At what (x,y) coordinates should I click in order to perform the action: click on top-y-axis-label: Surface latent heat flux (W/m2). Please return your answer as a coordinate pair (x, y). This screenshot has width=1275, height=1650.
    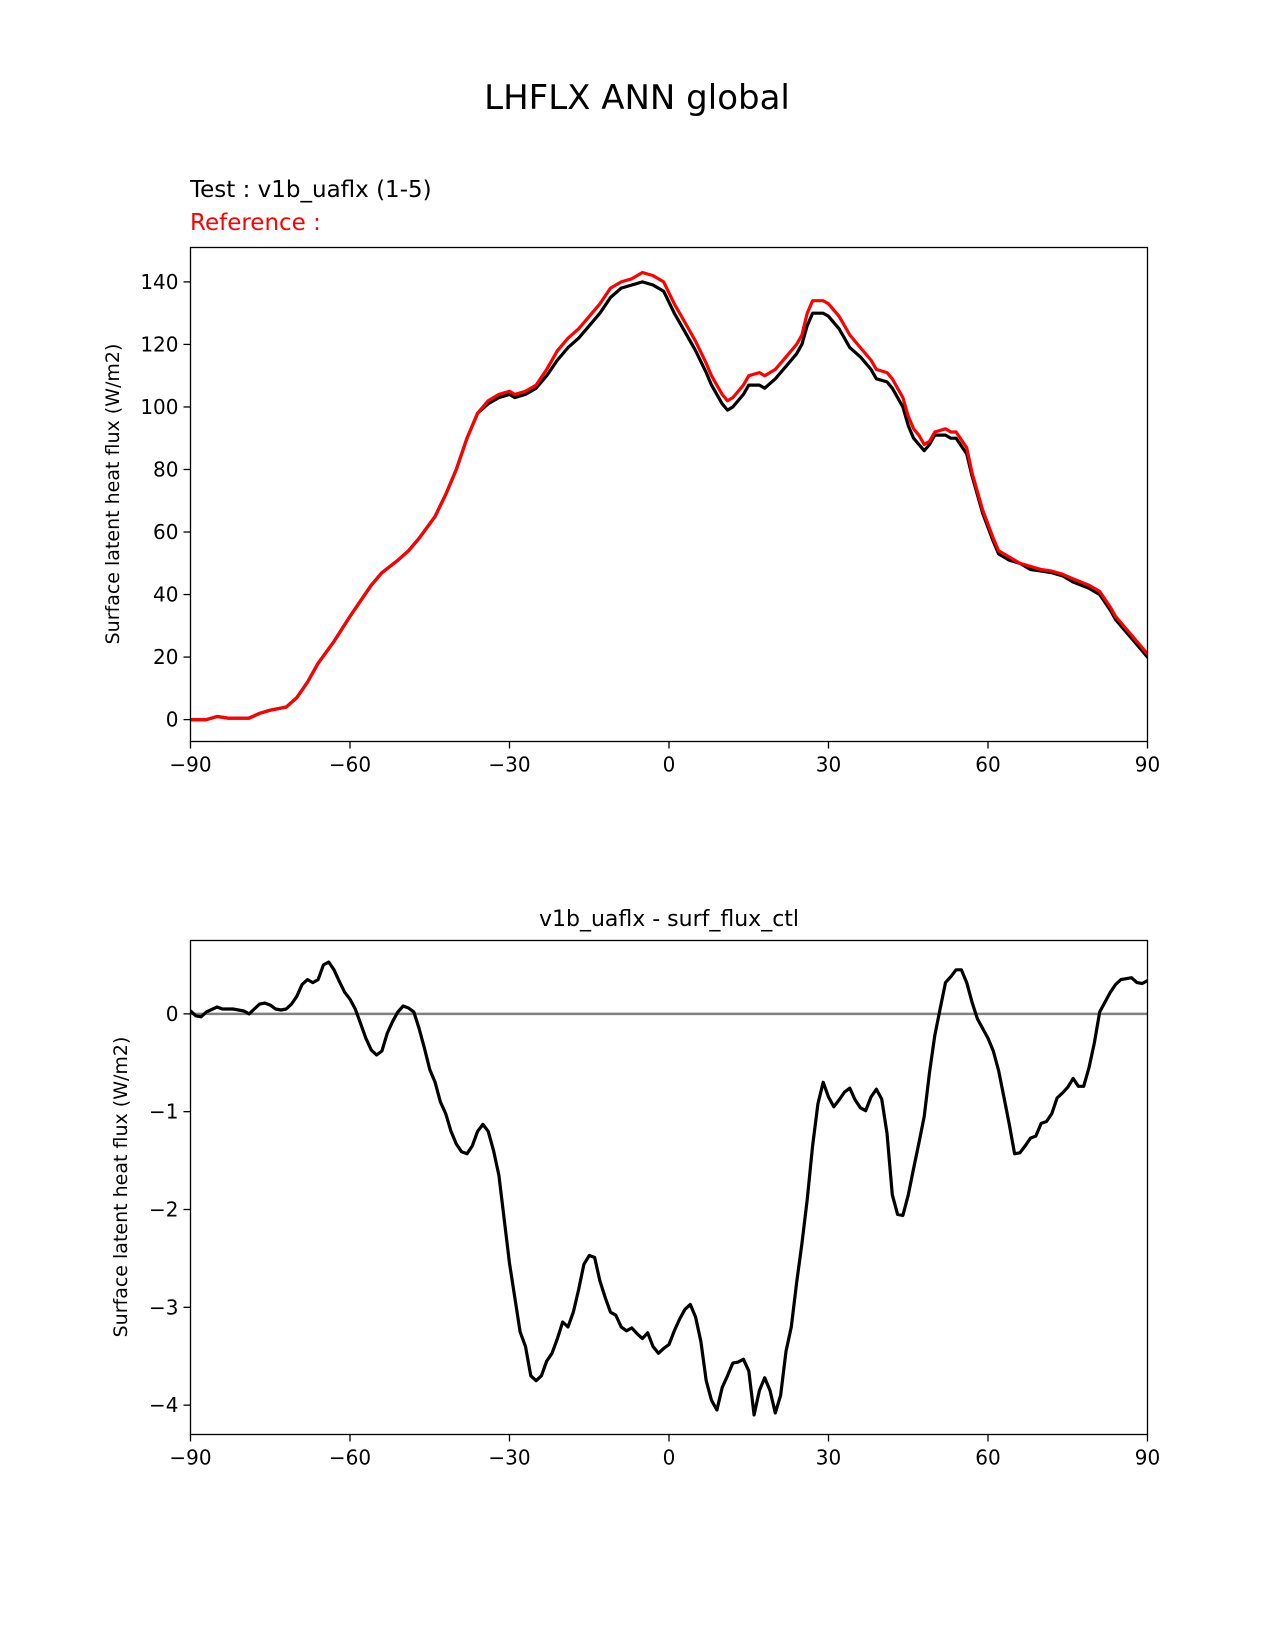
    Looking at the image, I should click on (113, 494).